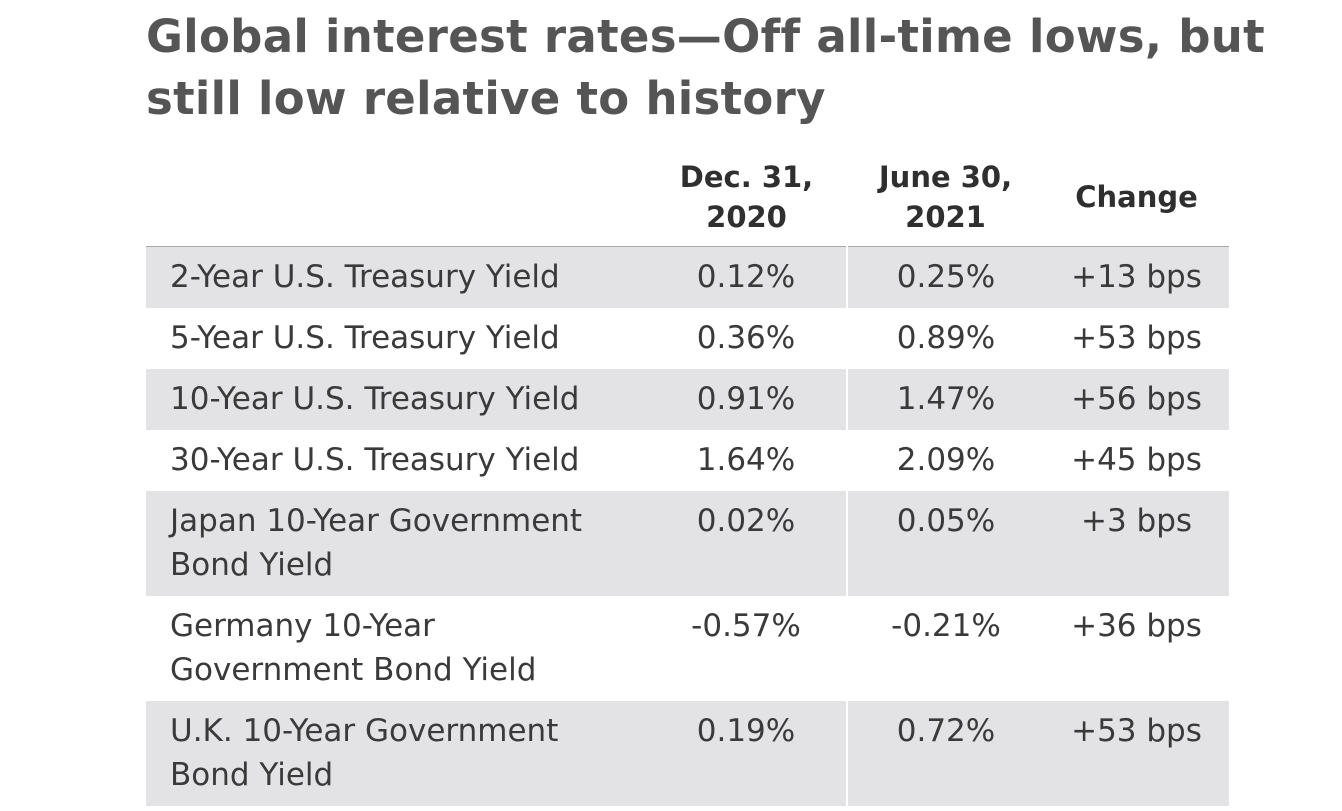 This screenshot has height=811, width=1342. What do you see at coordinates (1136, 277) in the screenshot?
I see `row-change: +13 bps` at bounding box center [1136, 277].